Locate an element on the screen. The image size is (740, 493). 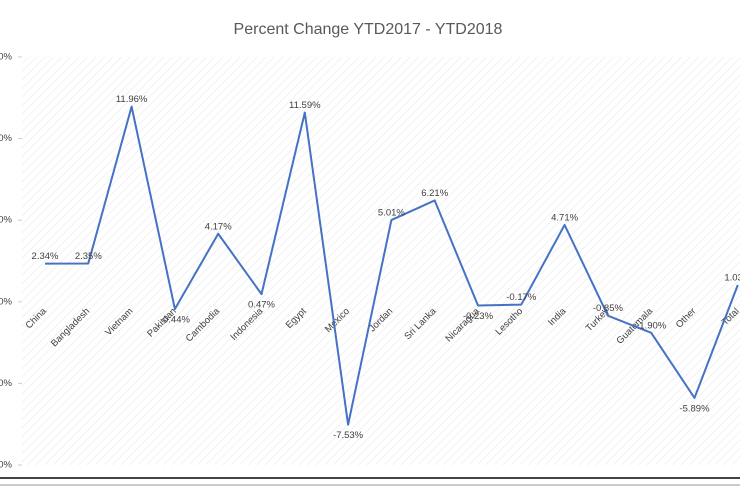
chart-title: Percent Change YTD2017 - YTD2018 is located at coordinates (368, 29).